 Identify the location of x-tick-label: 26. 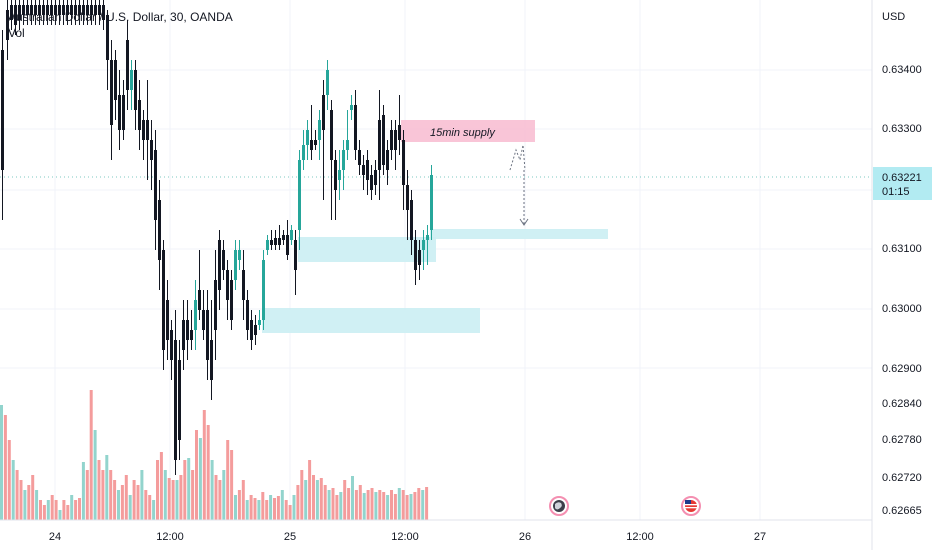
(525, 537).